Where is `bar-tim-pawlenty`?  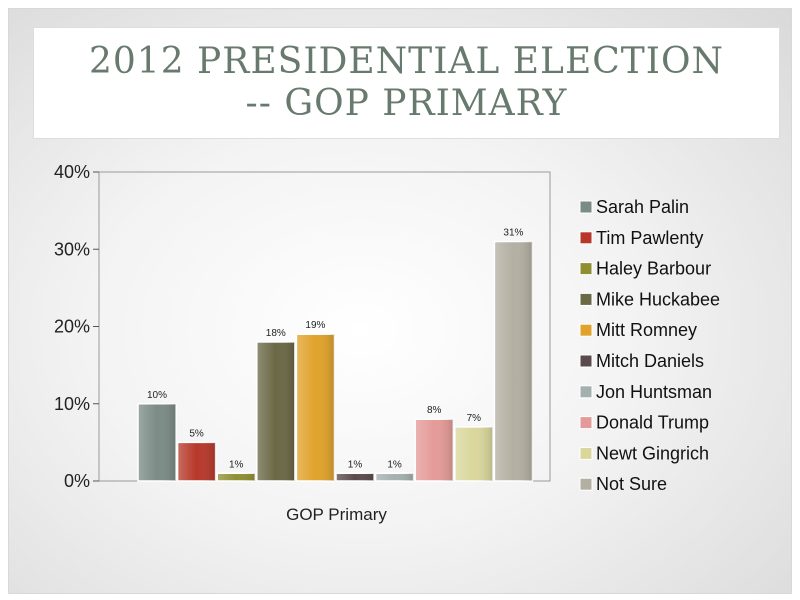
bar-tim-pawlenty is located at coordinates (196, 461).